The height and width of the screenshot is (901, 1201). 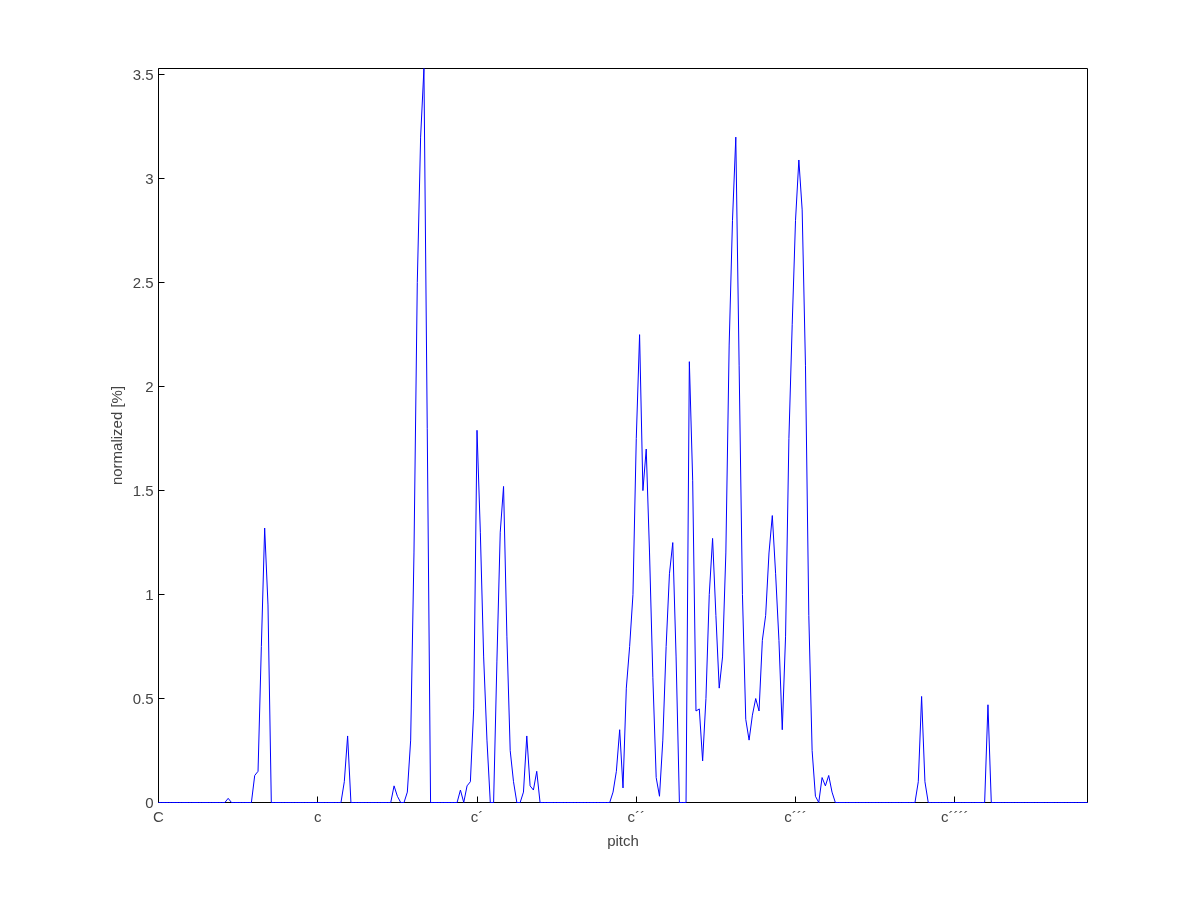 What do you see at coordinates (149, 594) in the screenshot?
I see `y-tick-label: 1` at bounding box center [149, 594].